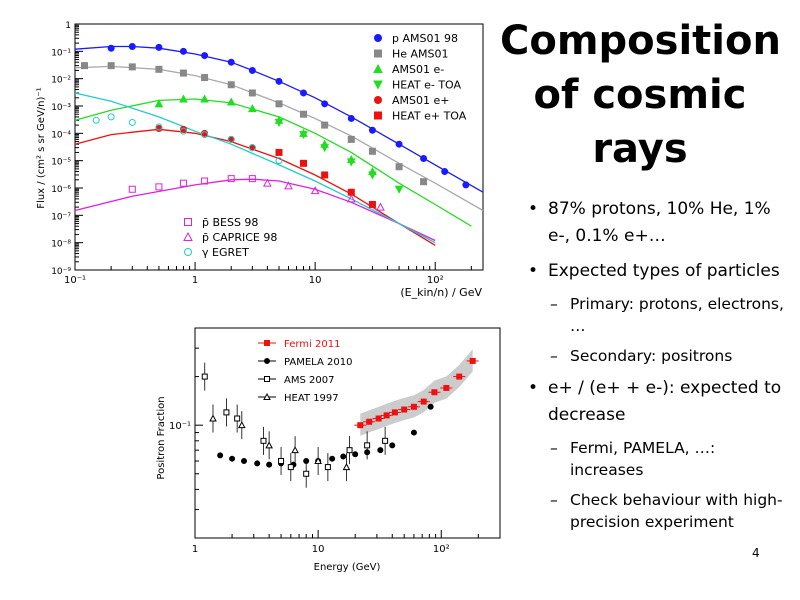  Describe the element at coordinates (347, 567) in the screenshot. I see `x-axis-label: Energy (GeV)` at that location.